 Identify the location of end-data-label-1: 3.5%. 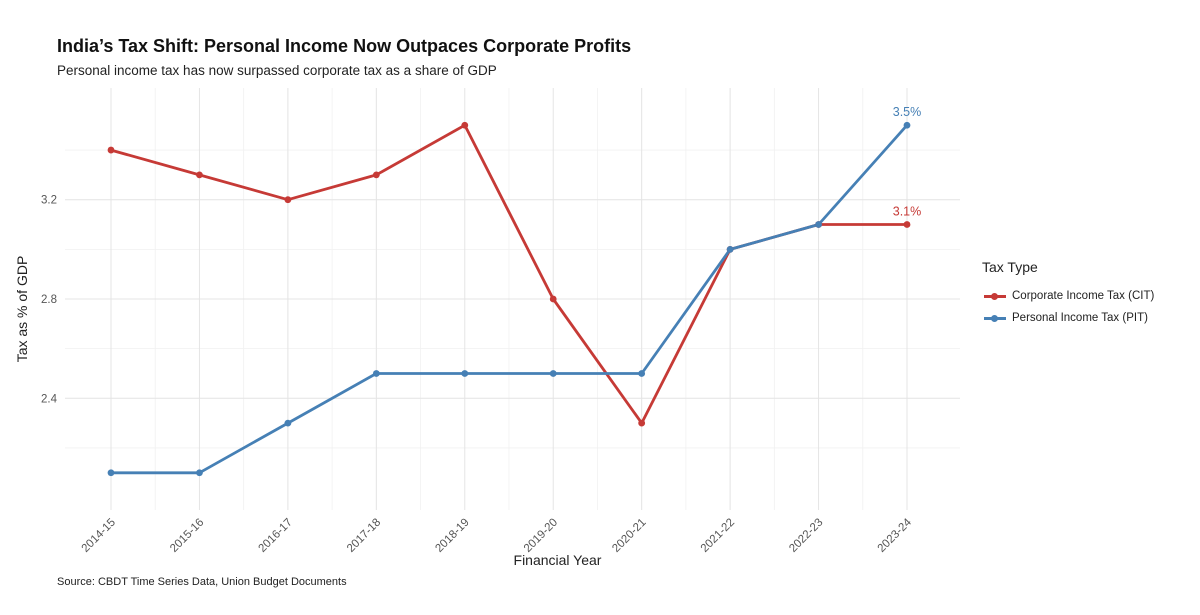
(907, 112).